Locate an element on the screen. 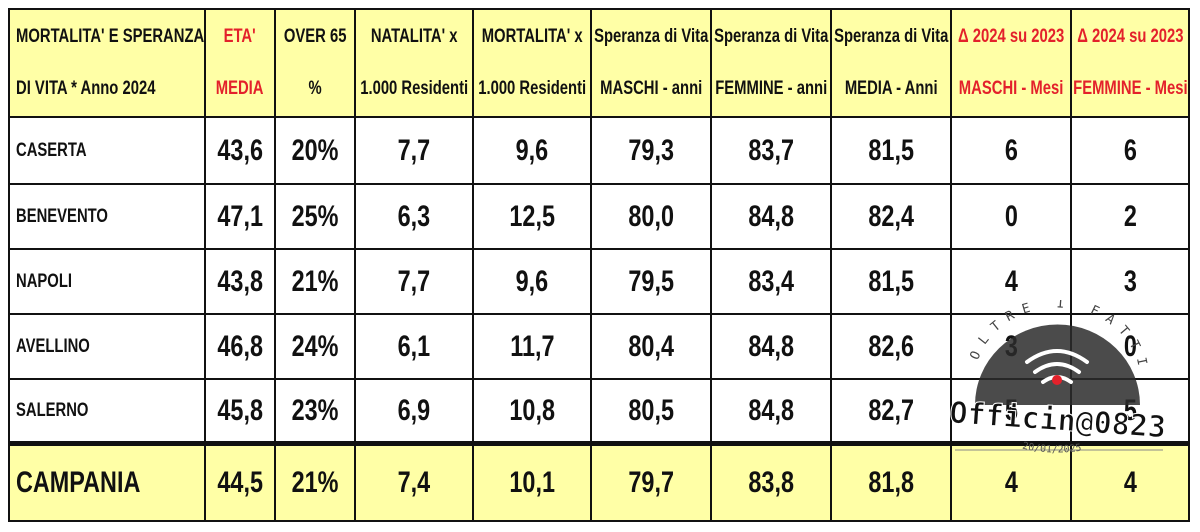 The height and width of the screenshot is (532, 1200). logo-date-path: 20/01/2025 is located at coordinates (1051, 448).